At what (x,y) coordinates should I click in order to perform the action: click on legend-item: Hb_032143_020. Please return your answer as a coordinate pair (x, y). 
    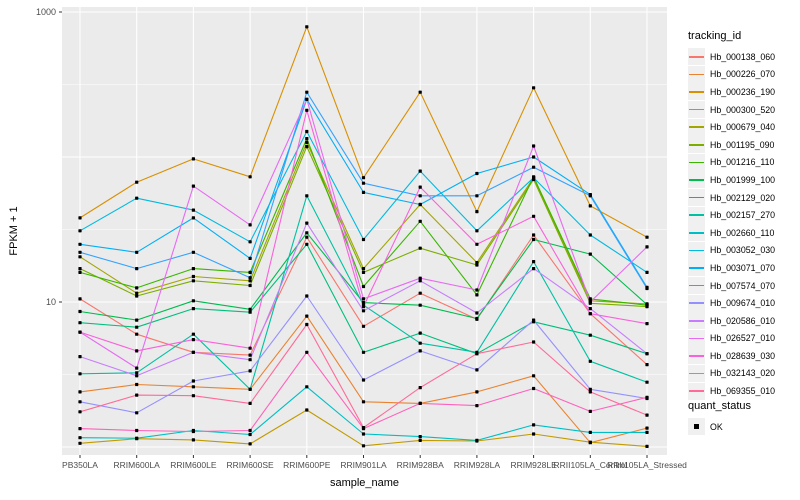
    Looking at the image, I should click on (744, 373).